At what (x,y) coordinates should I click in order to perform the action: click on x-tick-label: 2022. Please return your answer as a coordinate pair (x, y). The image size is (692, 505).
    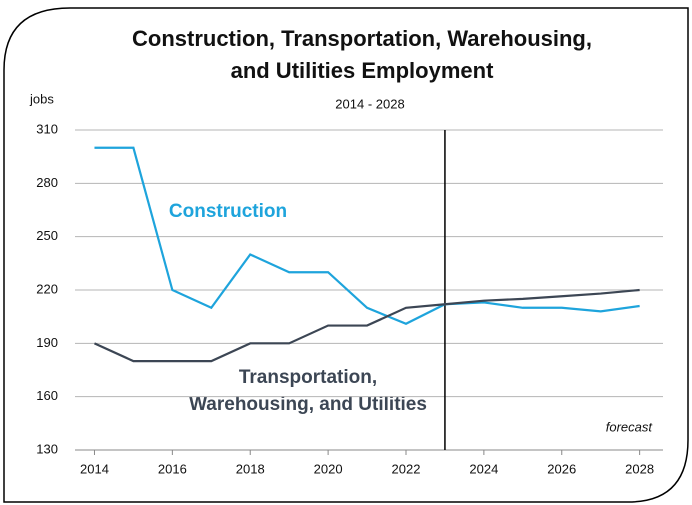
    Looking at the image, I should click on (406, 468).